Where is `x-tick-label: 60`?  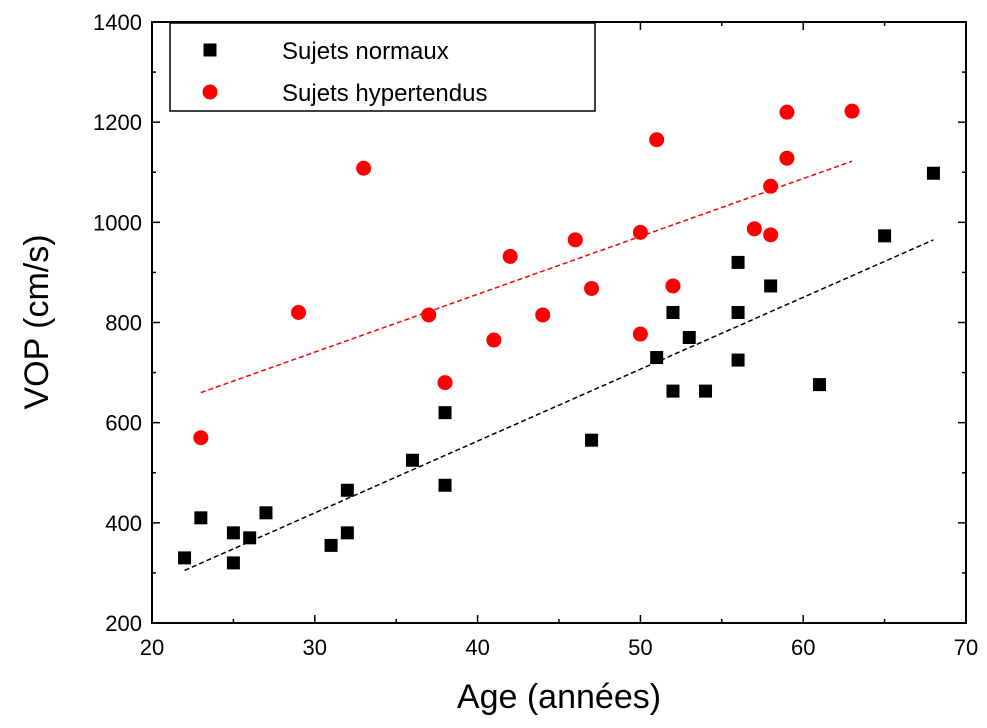
x-tick-label: 60 is located at coordinates (803, 647).